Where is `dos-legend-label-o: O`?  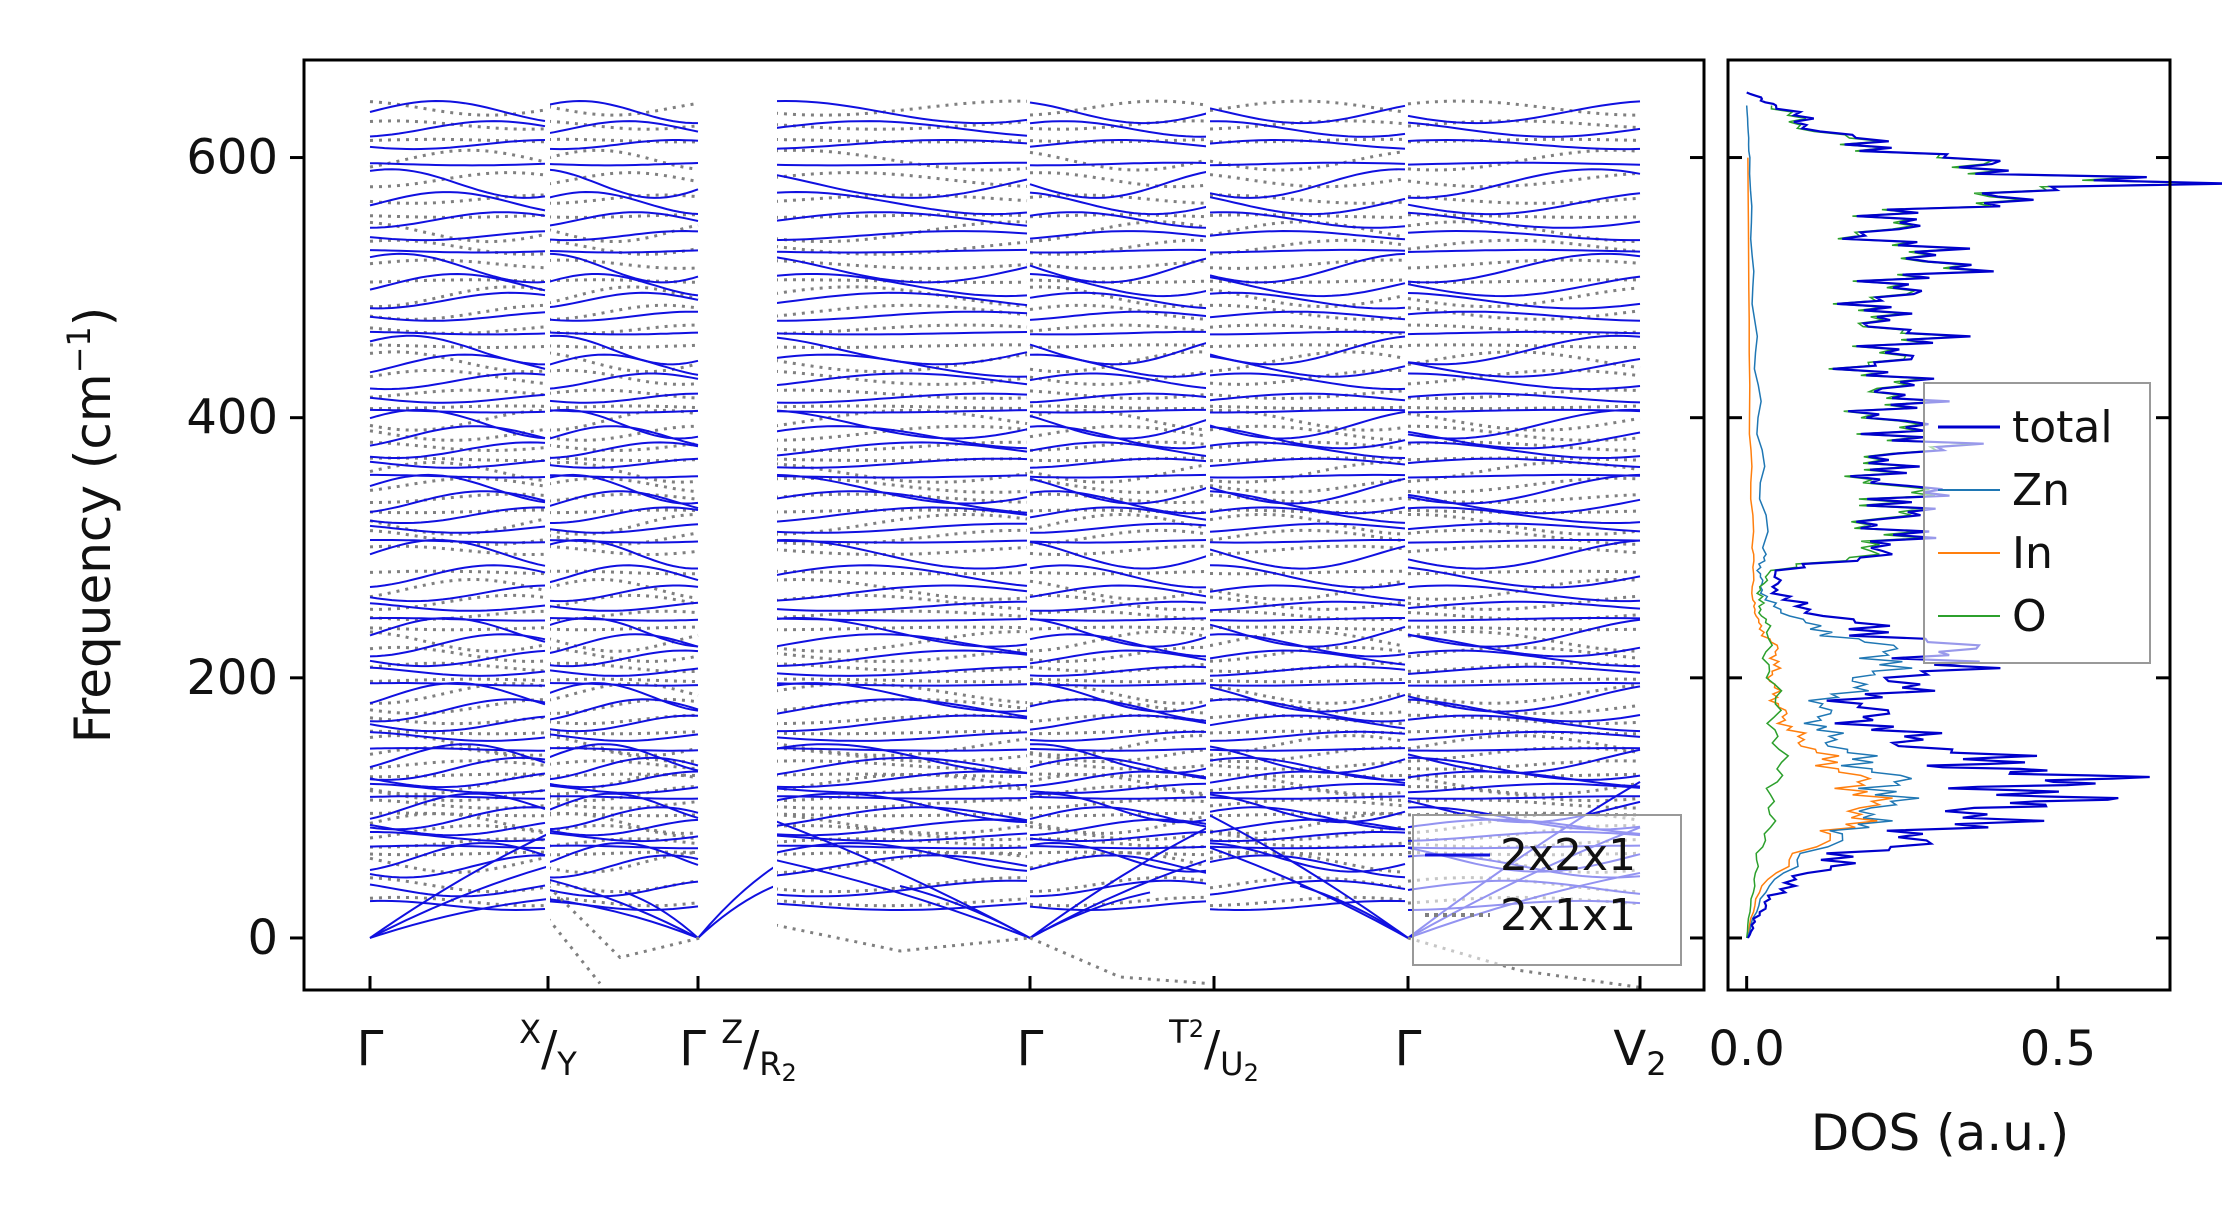
dos-legend-label-o: O is located at coordinates (2029, 616).